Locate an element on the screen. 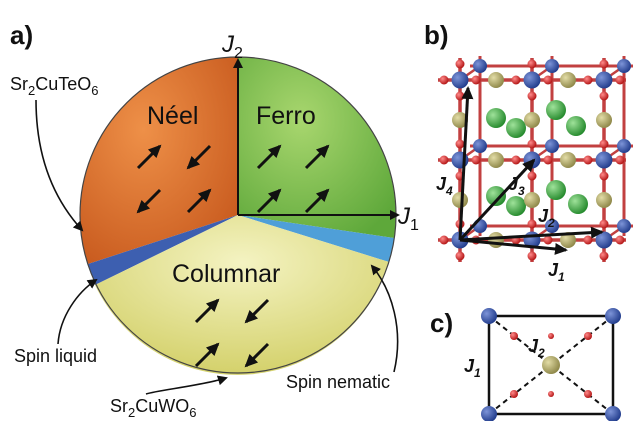  spin-nematic-label: Spin nematic is located at coordinates (338, 382).